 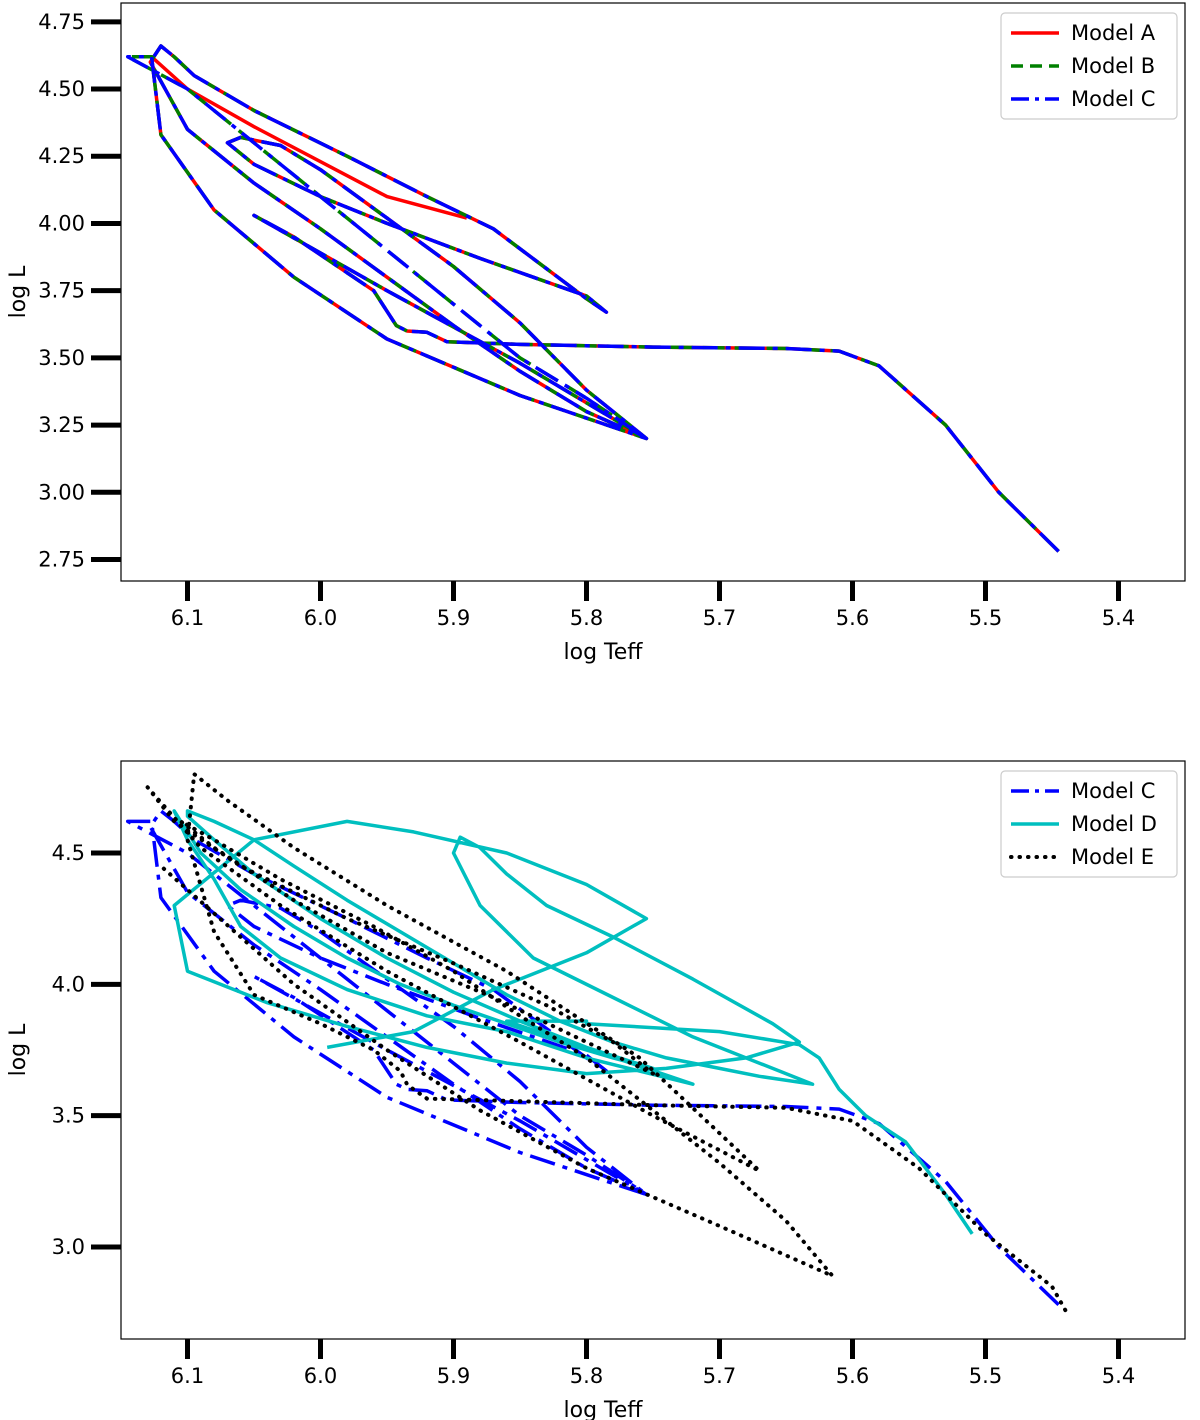 I want to click on bottom-chart-legend-entries: Model C Model D Model E, so click(x=1083, y=824).